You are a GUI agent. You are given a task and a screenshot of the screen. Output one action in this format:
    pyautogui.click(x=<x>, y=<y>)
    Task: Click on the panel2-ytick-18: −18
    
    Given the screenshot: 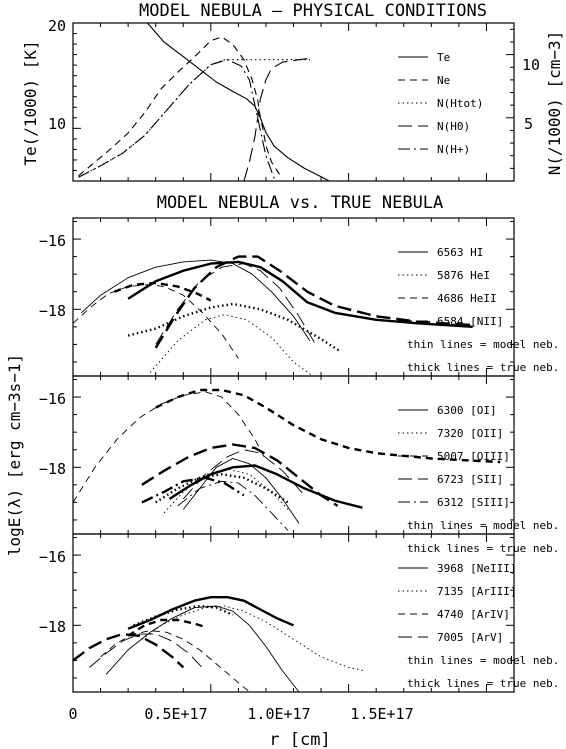 What is the action you would take?
    pyautogui.click(x=52, y=311)
    